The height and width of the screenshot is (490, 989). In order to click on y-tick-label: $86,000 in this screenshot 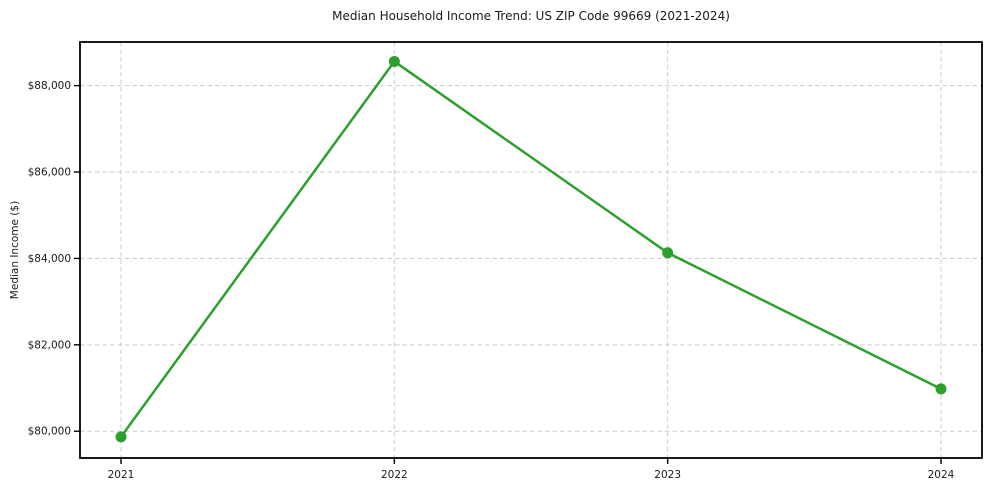, I will do `click(49, 173)`.